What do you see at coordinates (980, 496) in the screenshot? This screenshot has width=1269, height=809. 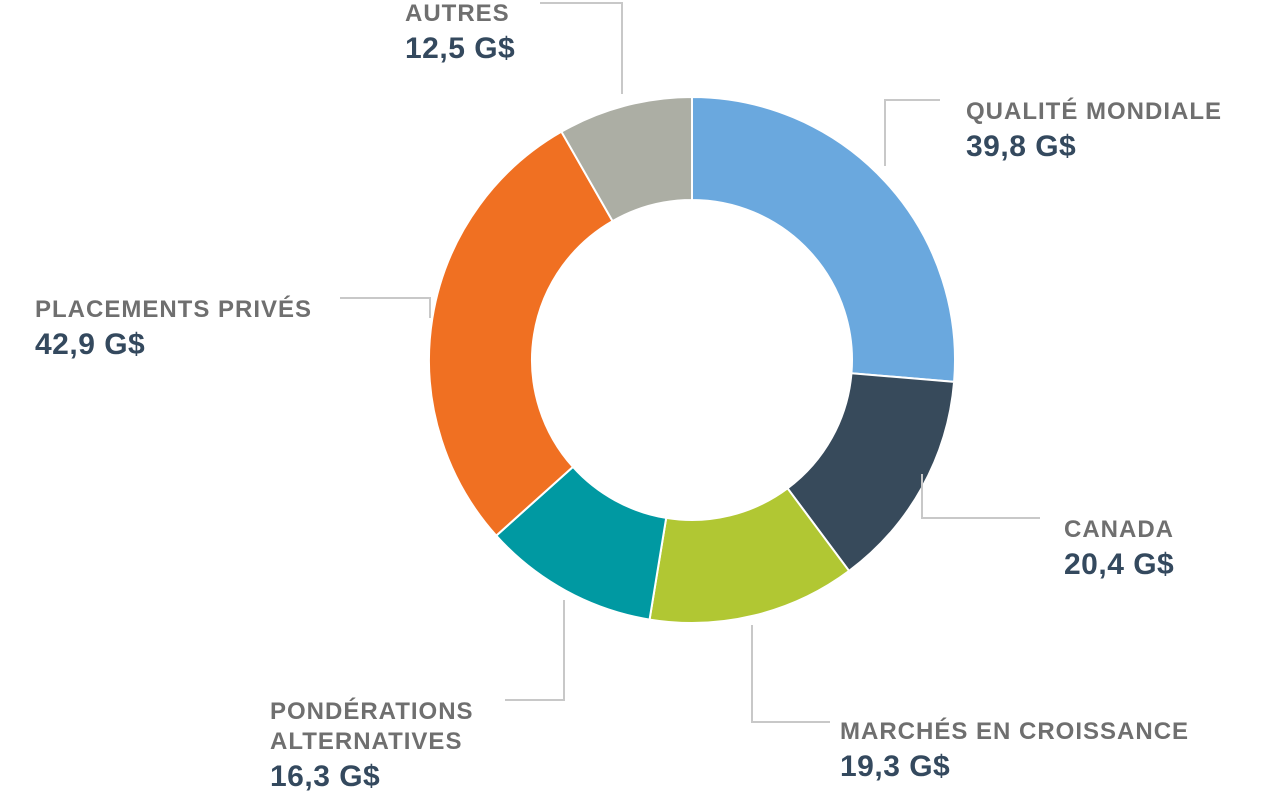 I see `leader-line-canada` at bounding box center [980, 496].